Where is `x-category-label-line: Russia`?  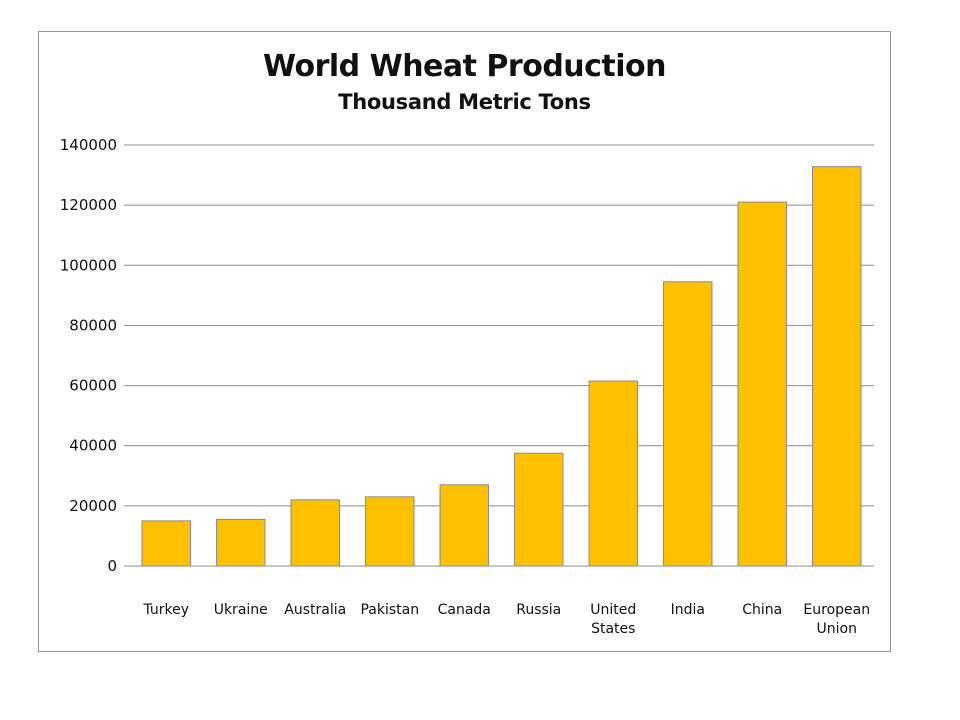
x-category-label-line: Russia is located at coordinates (538, 610).